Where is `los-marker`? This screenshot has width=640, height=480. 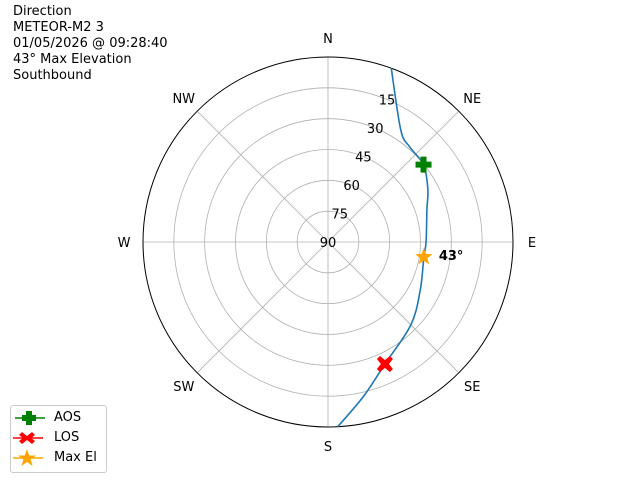 los-marker is located at coordinates (384, 364).